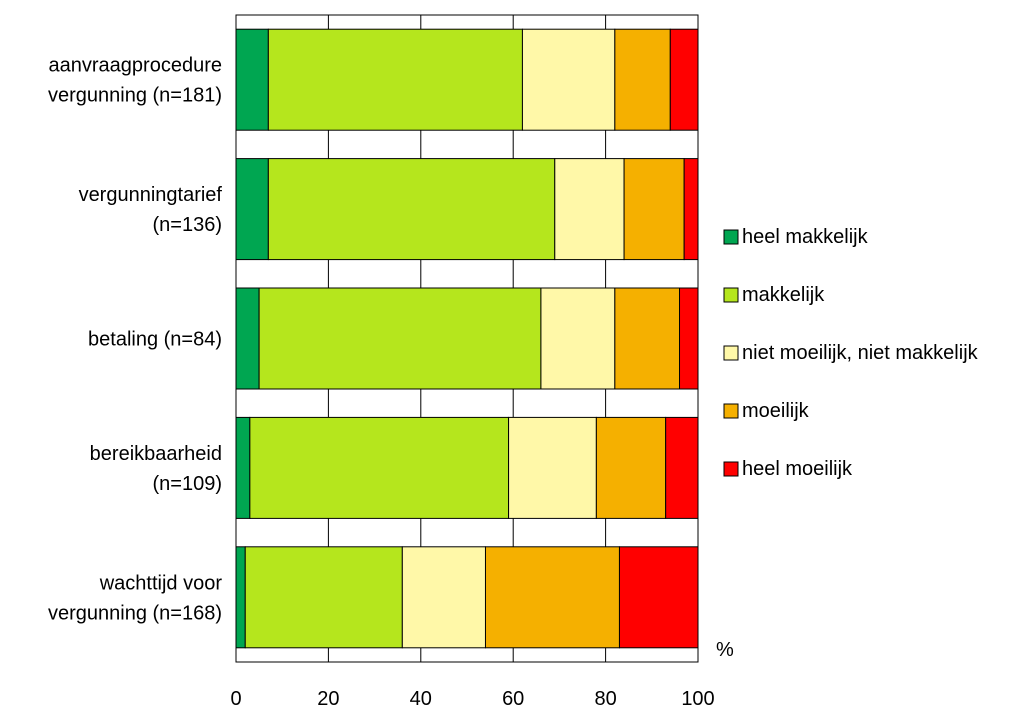 The height and width of the screenshot is (718, 1036). What do you see at coordinates (156, 454) in the screenshot?
I see `category-label-3-line-0: bereikbaarheid` at bounding box center [156, 454].